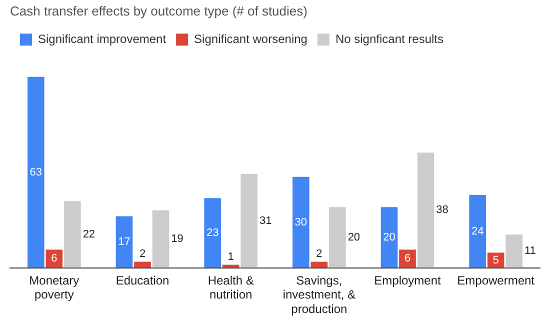  I want to click on legend-label: No signficant results, so click(389, 39).